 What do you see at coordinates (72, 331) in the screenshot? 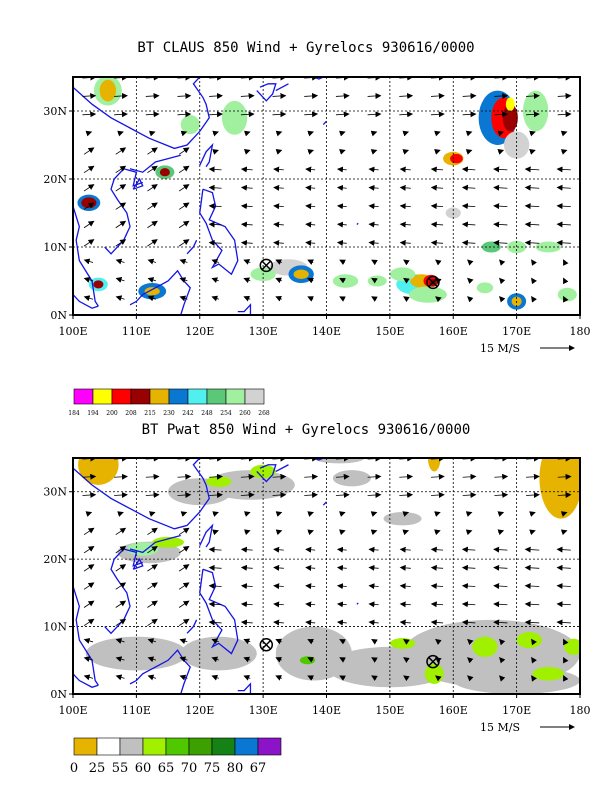
I see `x-tick-label: 100E` at bounding box center [72, 331].